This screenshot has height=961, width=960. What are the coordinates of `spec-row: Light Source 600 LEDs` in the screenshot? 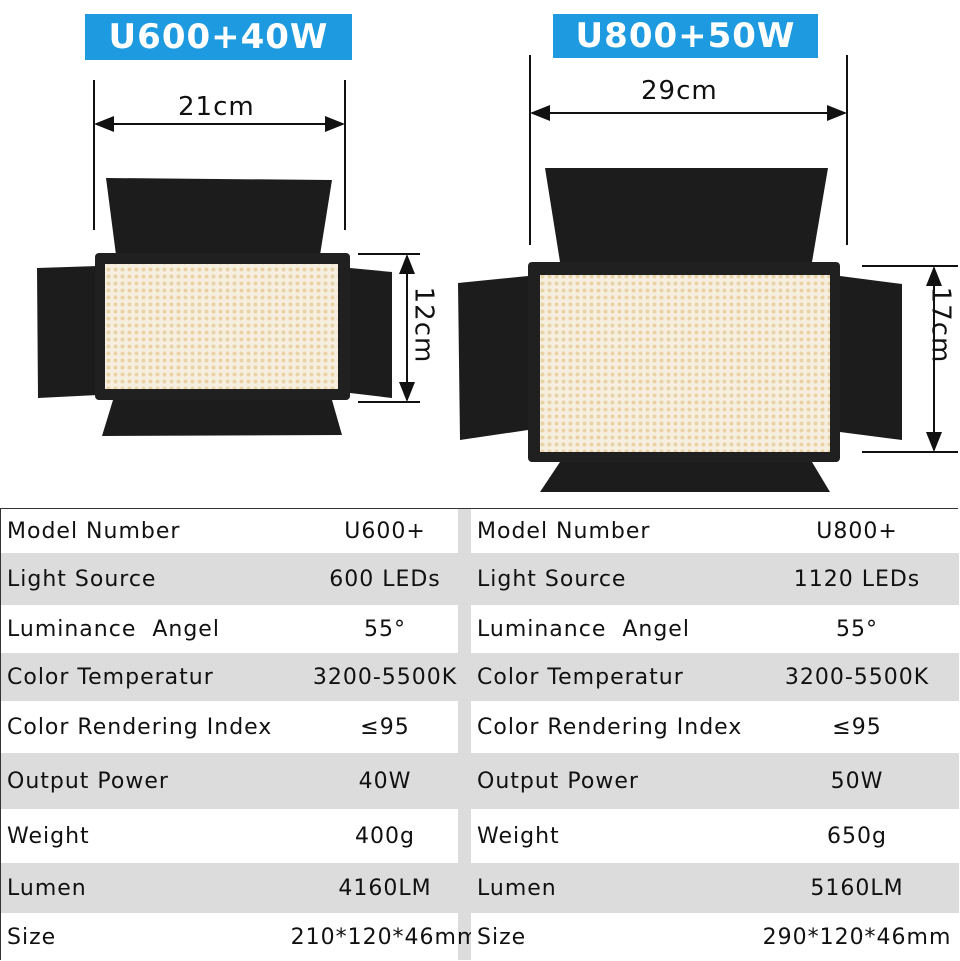 It's located at (229, 579).